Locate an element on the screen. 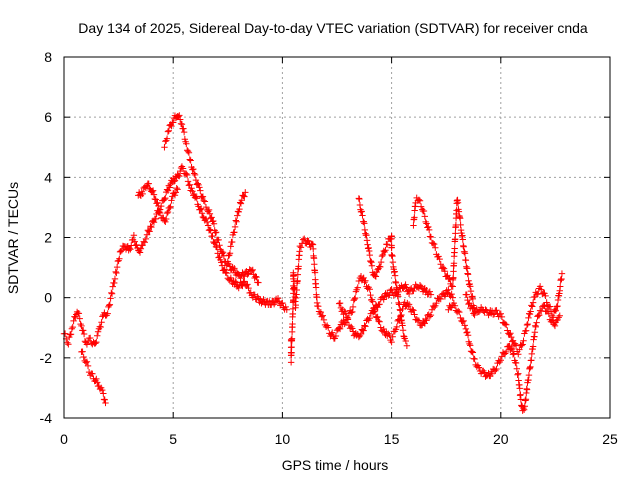 The image size is (640, 480). y-tick-label: 2 is located at coordinates (48, 238).